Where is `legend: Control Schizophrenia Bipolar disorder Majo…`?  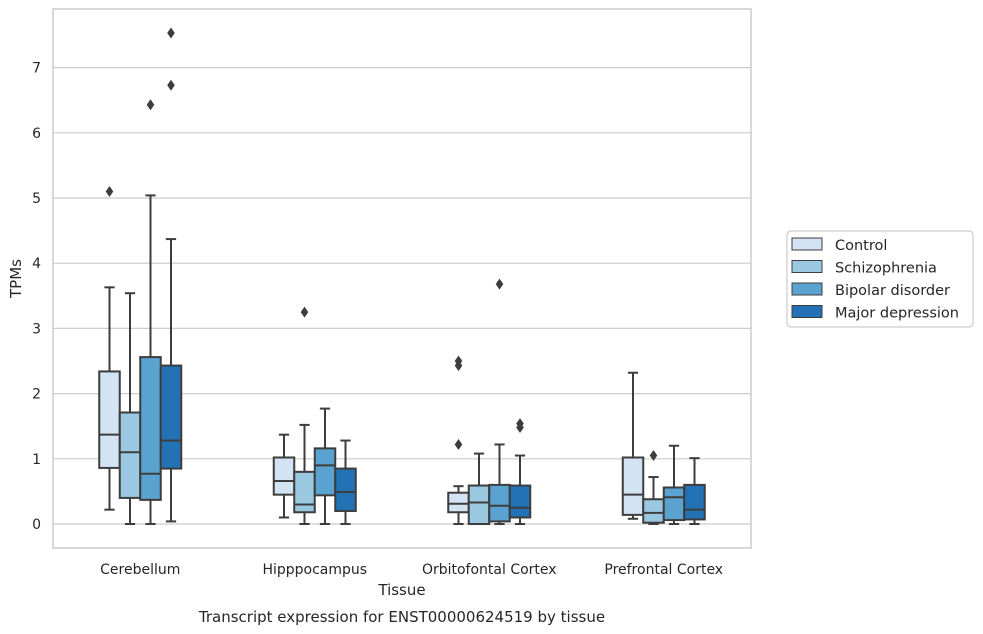 legend: Control Schizophrenia Bipolar disorder Majo… is located at coordinates (880, 279).